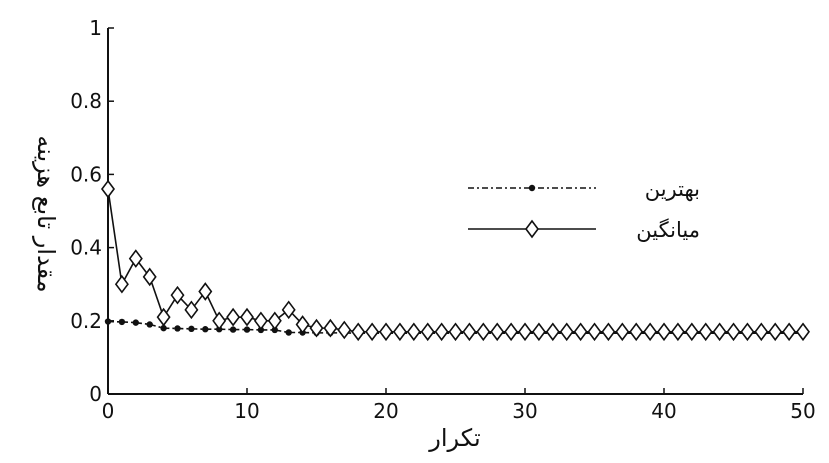  Describe the element at coordinates (454, 438) in the screenshot. I see `x-axis-label: تکرار` at that location.